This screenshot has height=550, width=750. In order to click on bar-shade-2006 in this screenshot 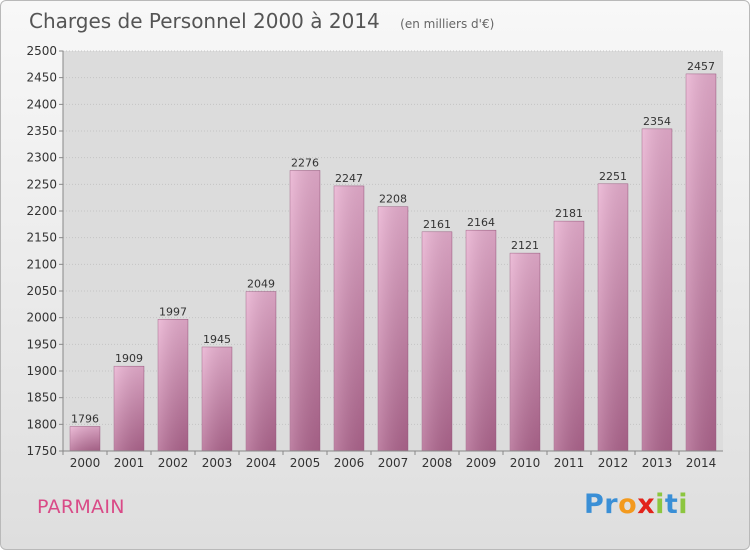, I will do `click(349, 318)`.